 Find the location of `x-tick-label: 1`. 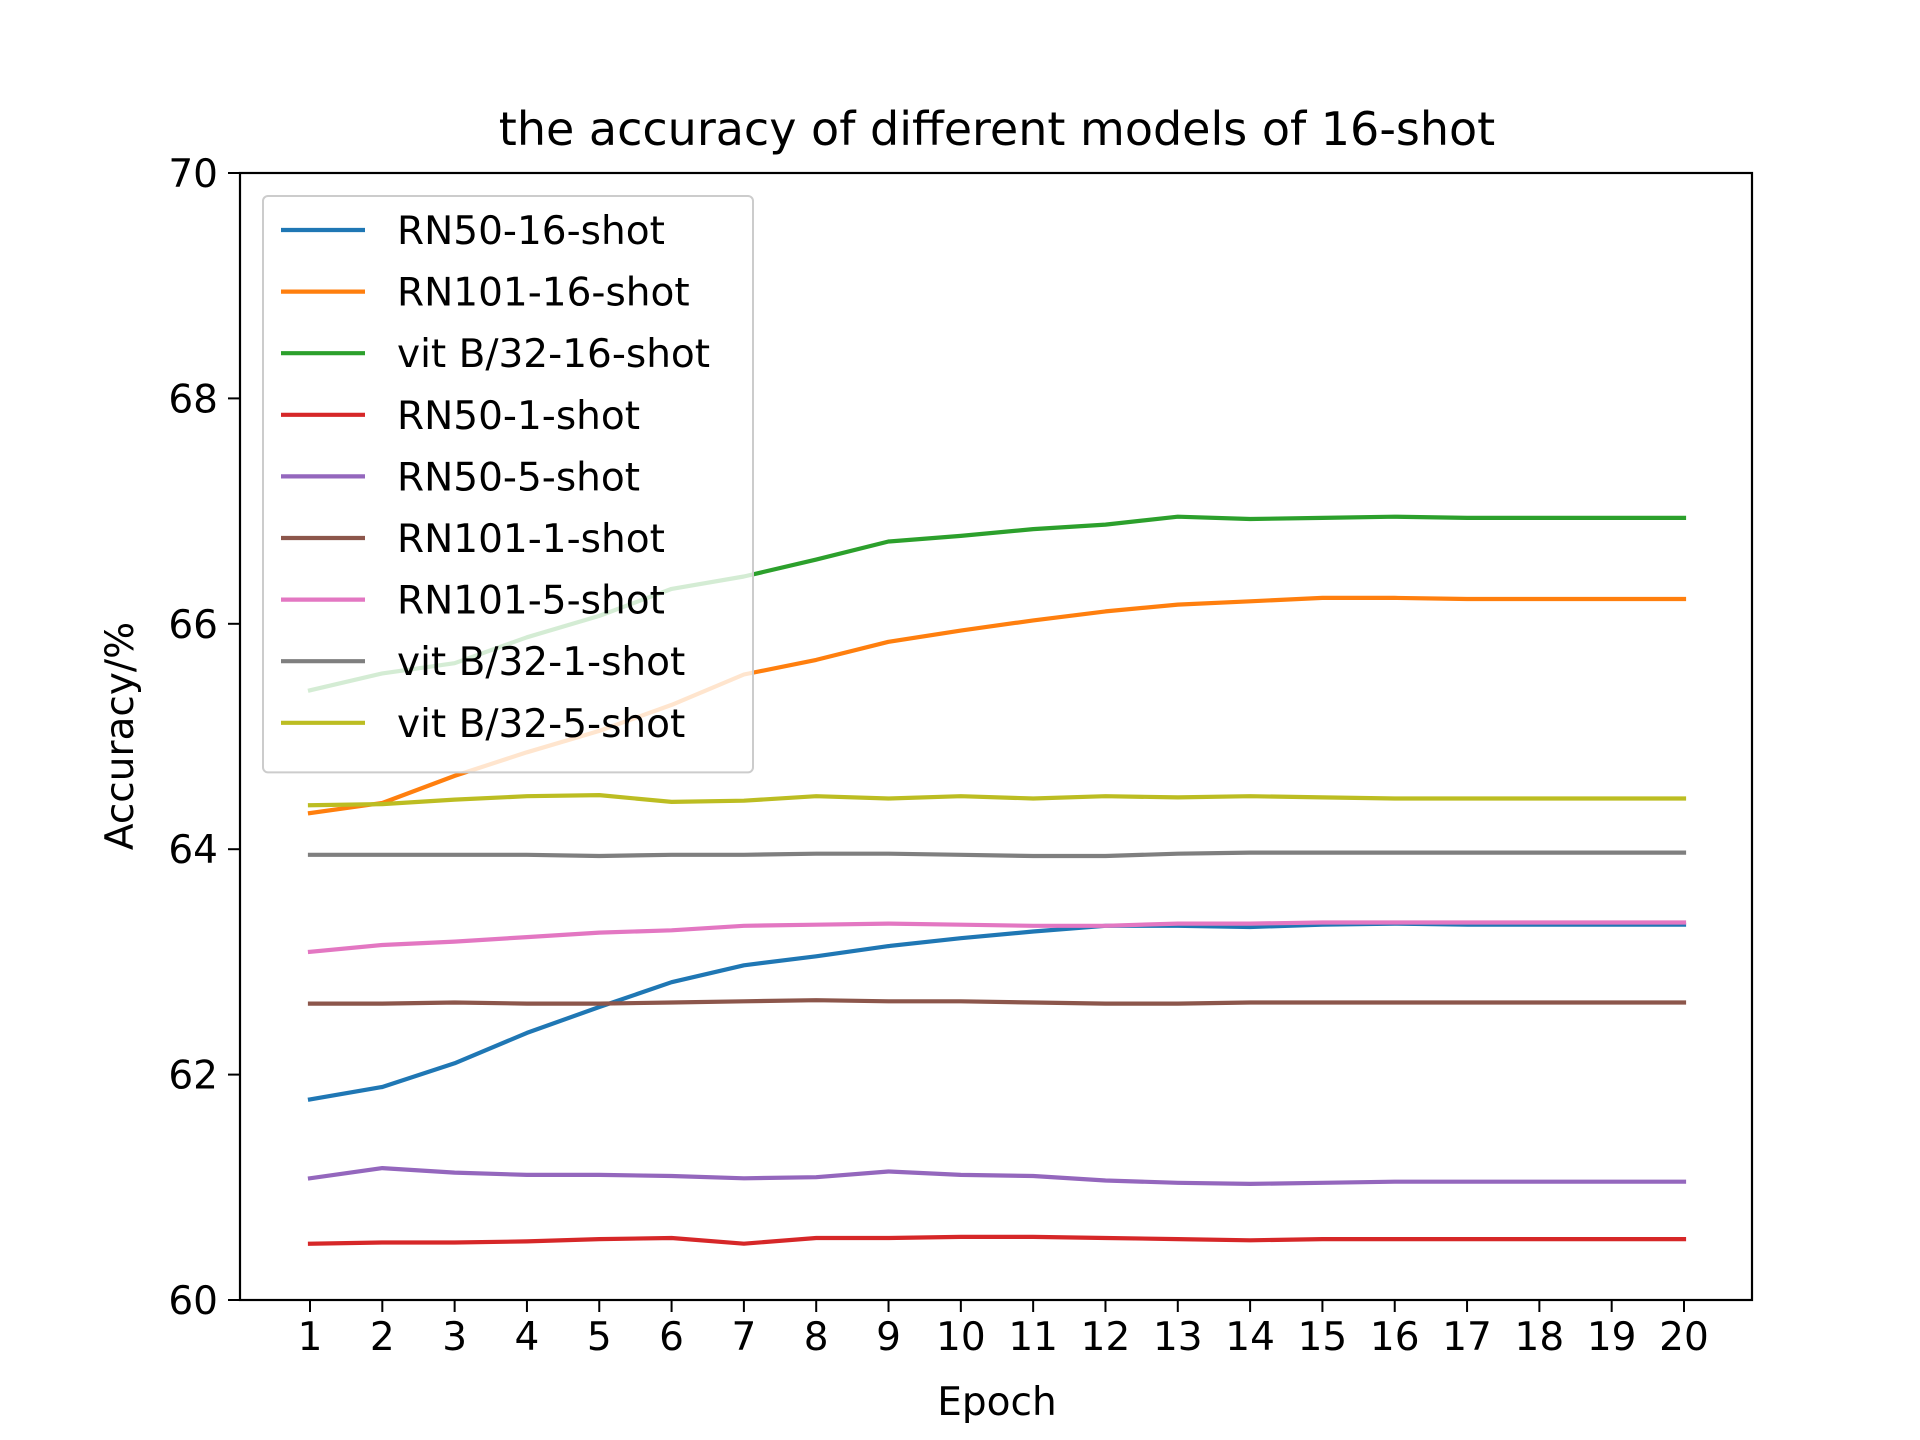

x-tick-label: 1 is located at coordinates (310, 1337).